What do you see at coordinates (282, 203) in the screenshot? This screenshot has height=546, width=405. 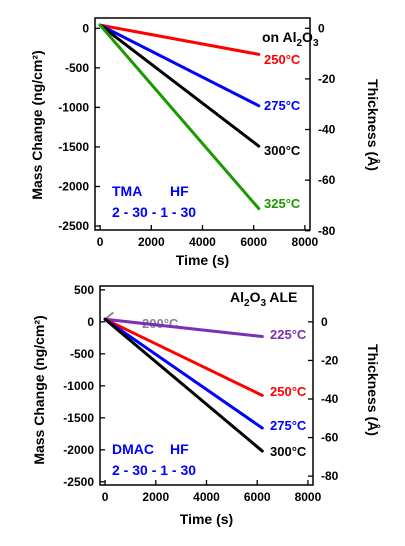 I see `series-label: 325°C` at bounding box center [282, 203].